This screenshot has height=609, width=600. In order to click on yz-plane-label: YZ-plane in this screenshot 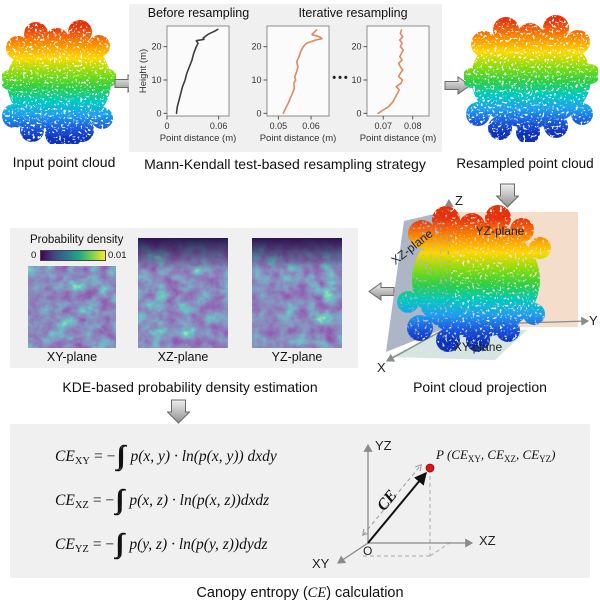, I will do `click(500, 231)`.